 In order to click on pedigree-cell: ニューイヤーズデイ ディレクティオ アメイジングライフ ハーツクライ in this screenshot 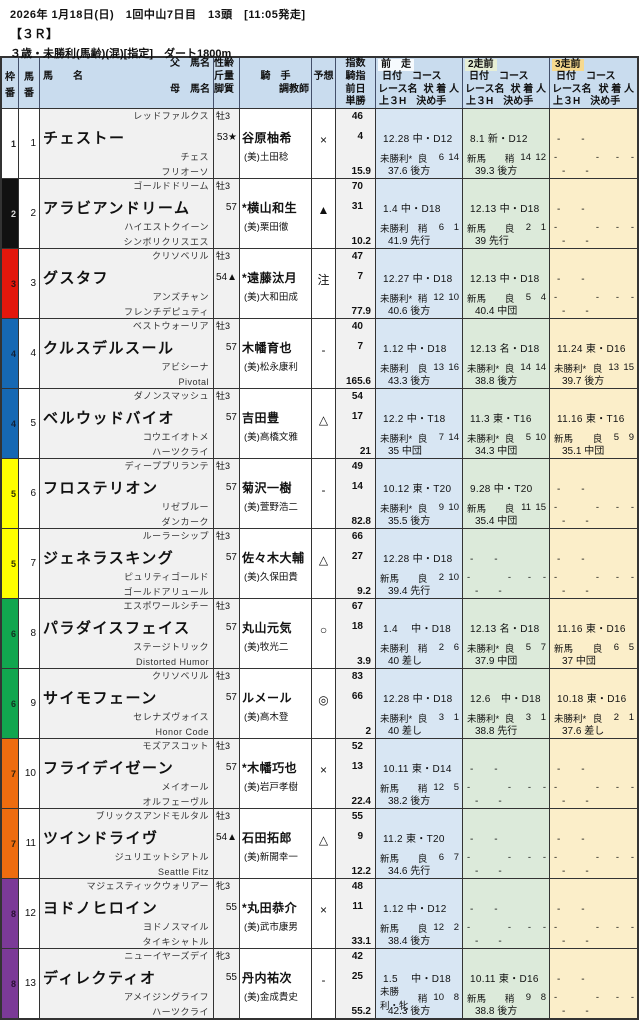, I will do `click(127, 983)`.